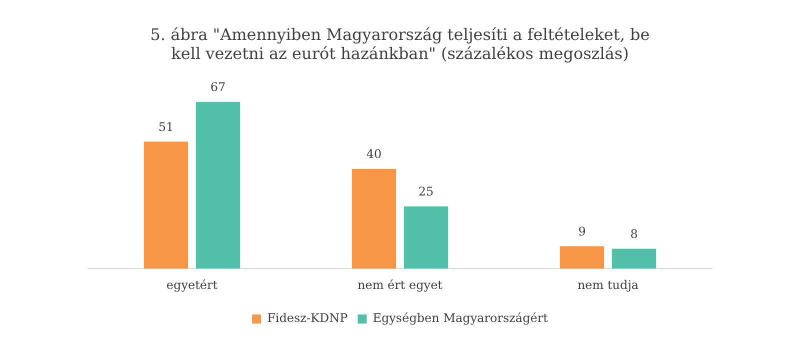 The width and height of the screenshot is (800, 348). I want to click on x-tick-label: egyetért, so click(192, 285).